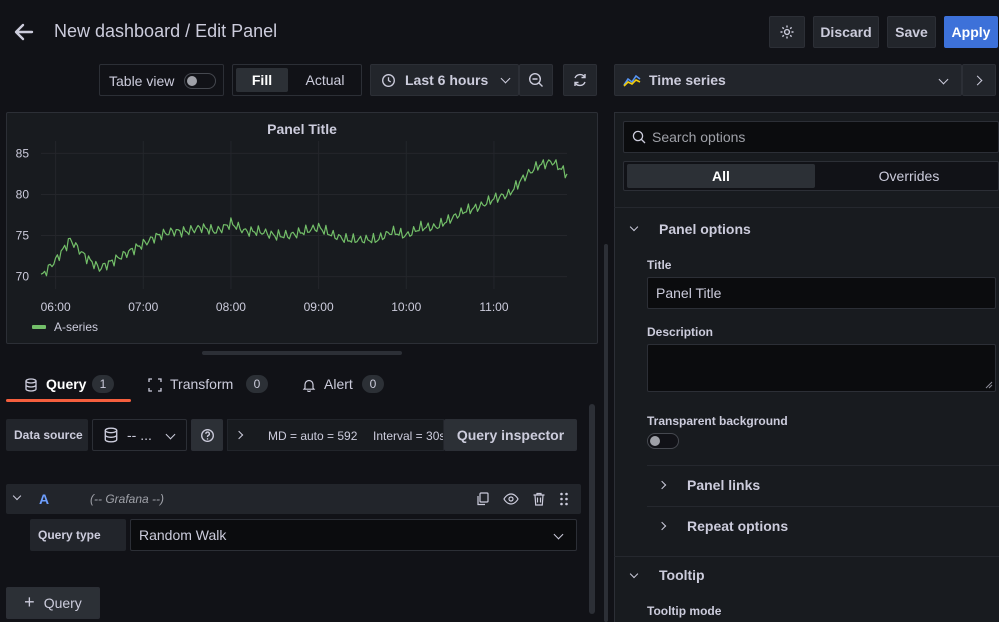 This screenshot has height=622, width=999. Describe the element at coordinates (659, 265) in the screenshot. I see `title-label: Title` at that location.